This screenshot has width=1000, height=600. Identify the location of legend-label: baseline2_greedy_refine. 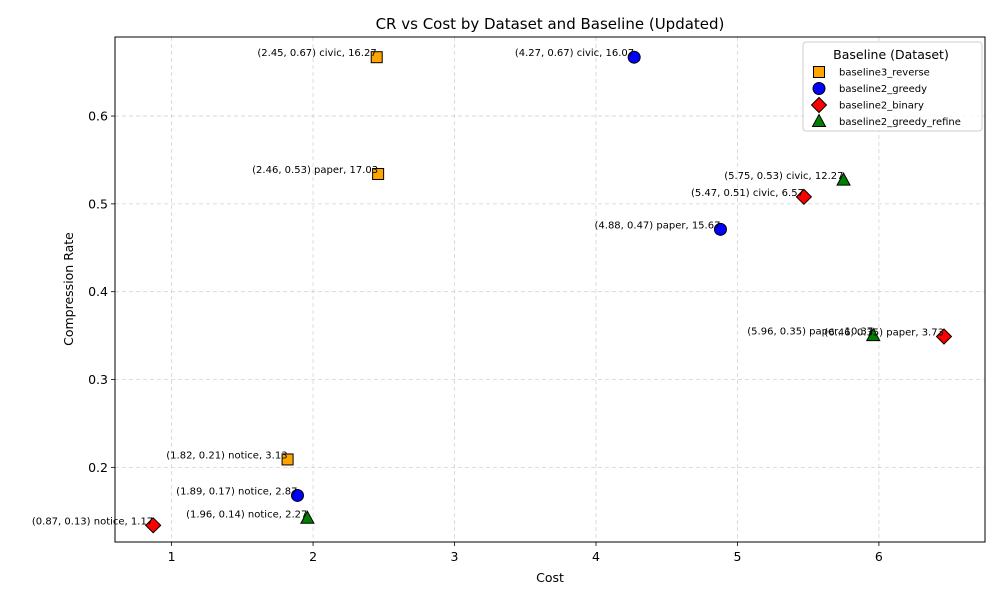
(900, 122).